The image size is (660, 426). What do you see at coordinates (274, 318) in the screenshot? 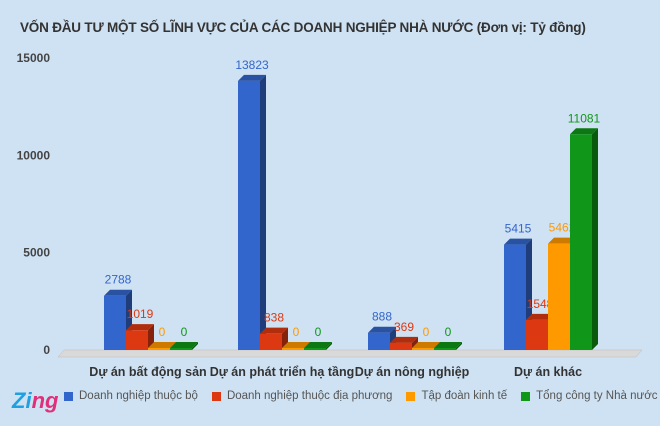
I see `data-label: 838` at bounding box center [274, 318].